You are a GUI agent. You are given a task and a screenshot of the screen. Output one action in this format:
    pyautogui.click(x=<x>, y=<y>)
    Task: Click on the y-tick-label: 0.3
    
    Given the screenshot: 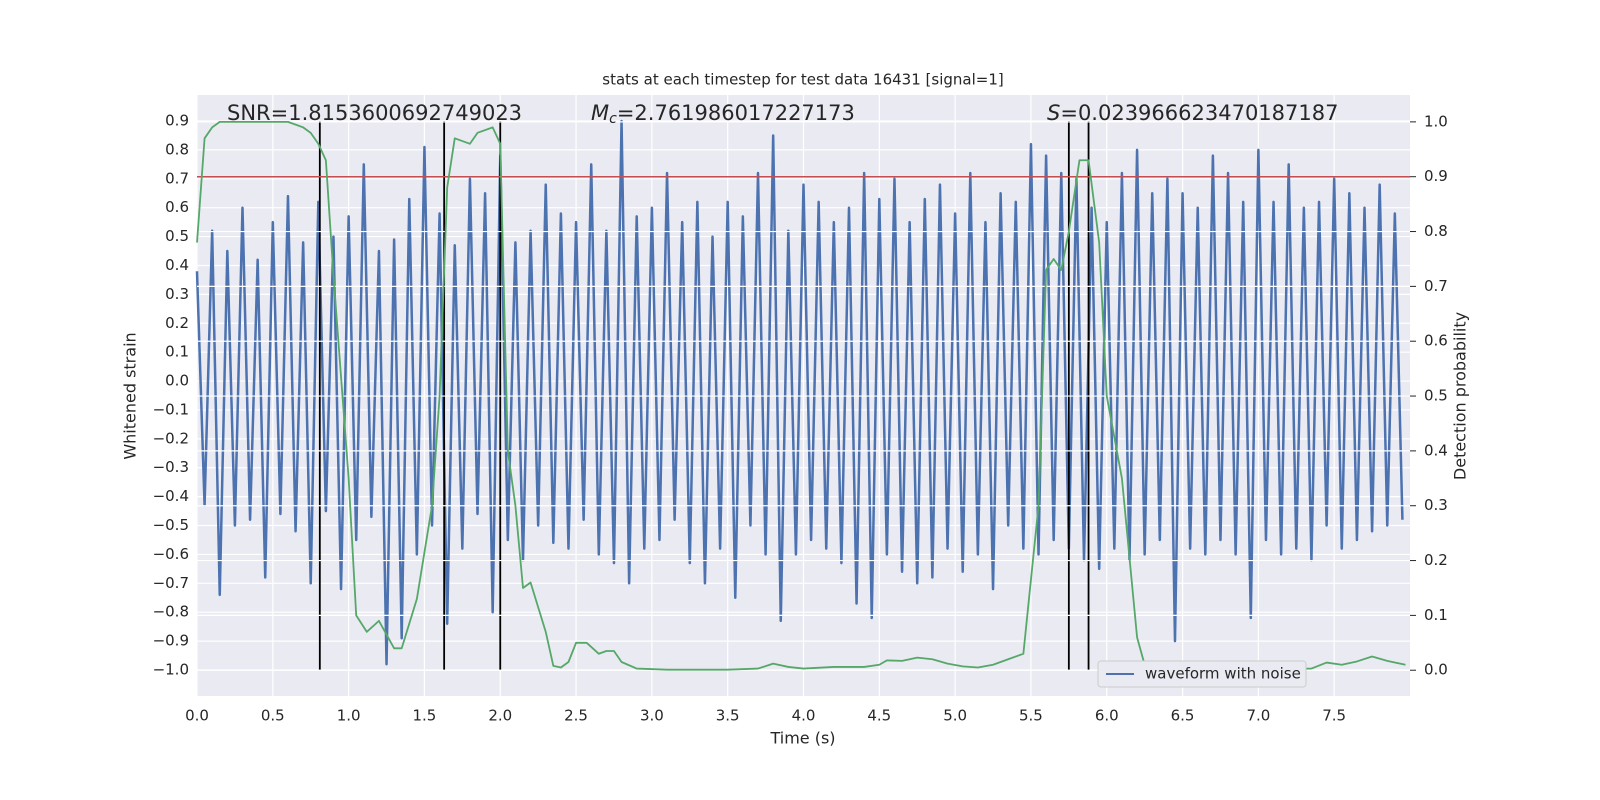 What is the action you would take?
    pyautogui.click(x=177, y=294)
    